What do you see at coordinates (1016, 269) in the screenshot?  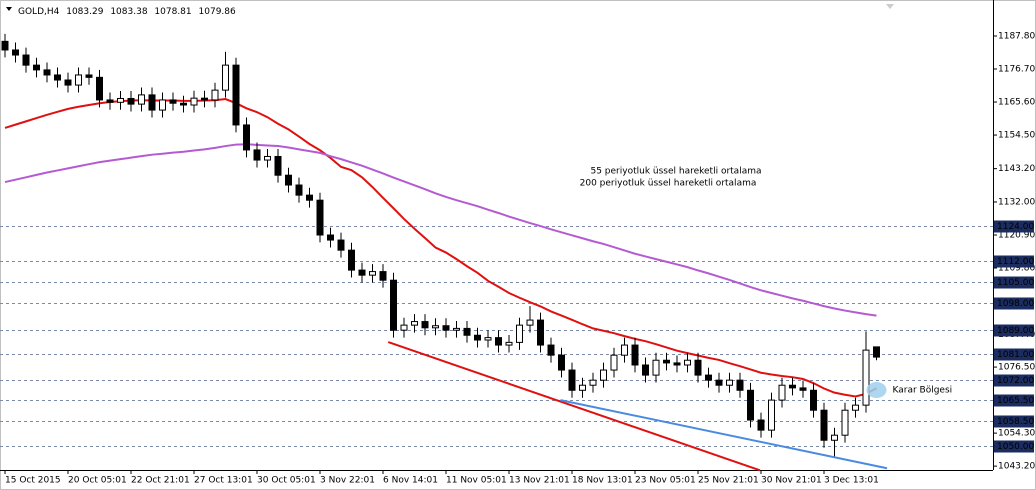 I see `y-tick-label: 1109.80` at bounding box center [1016, 269].